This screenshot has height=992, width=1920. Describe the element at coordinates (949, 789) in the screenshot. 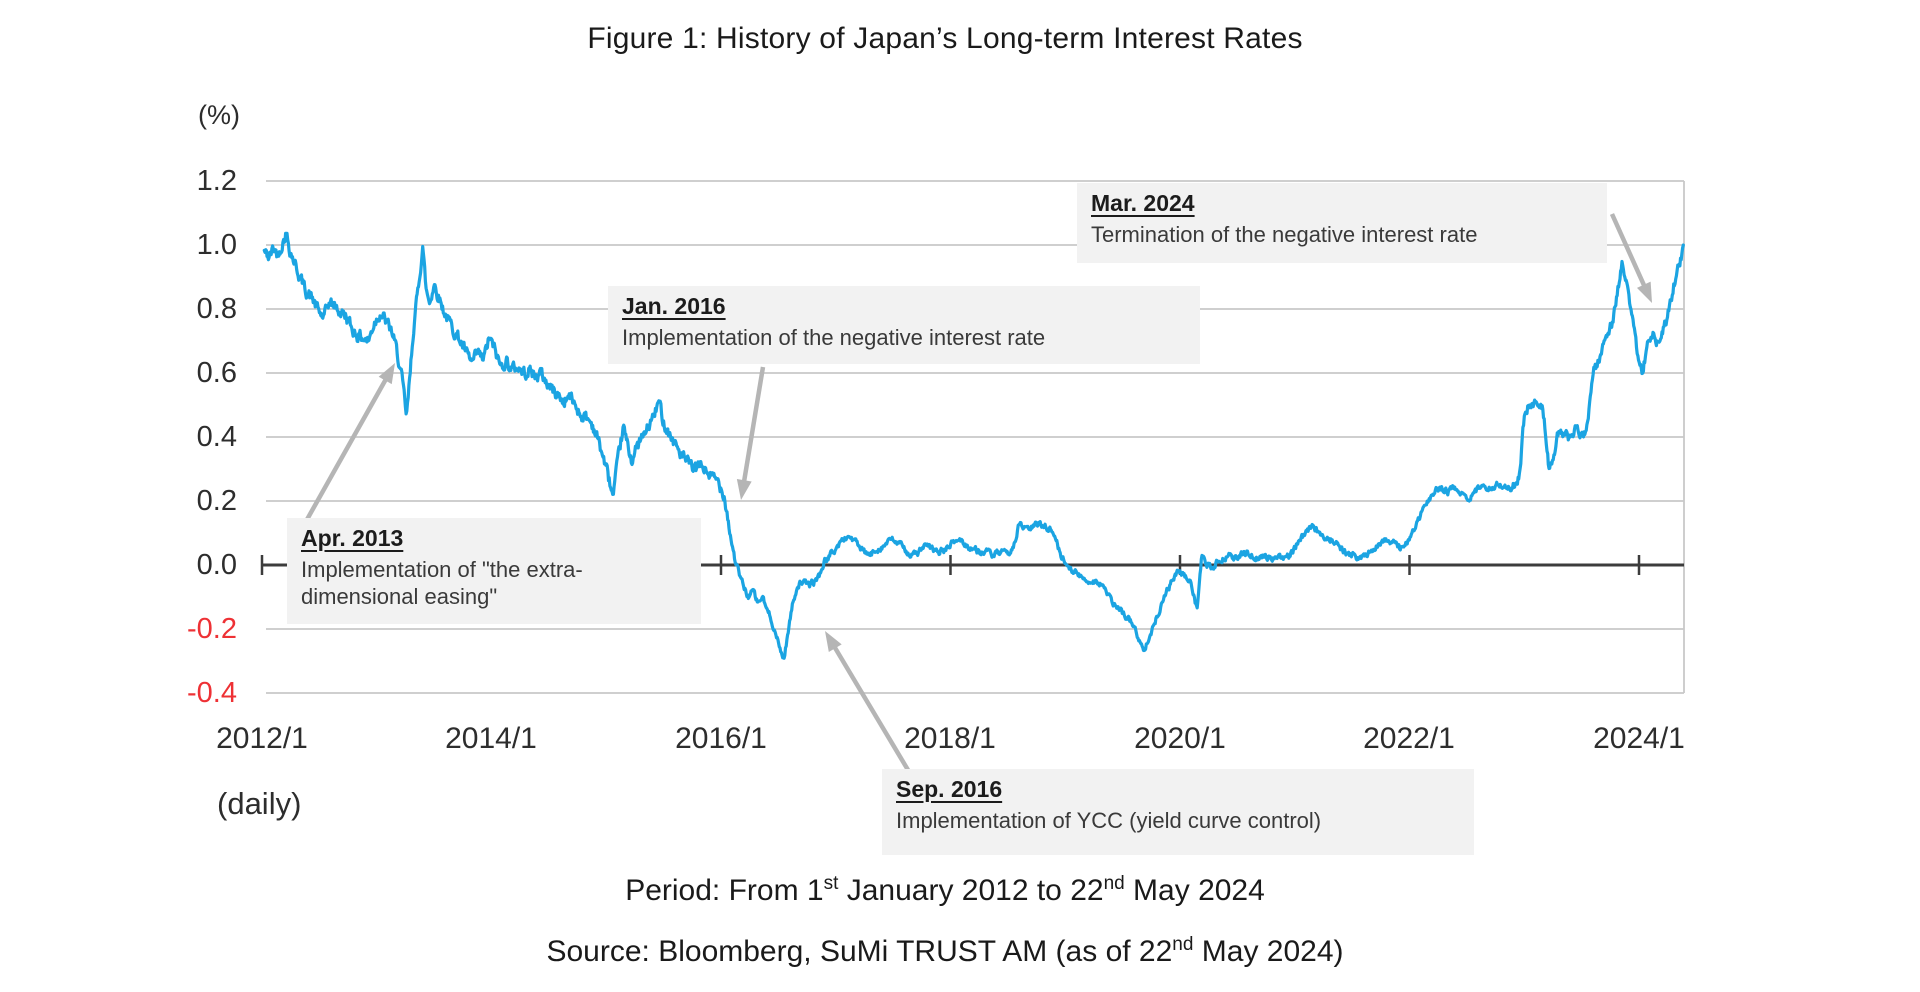

I see `annotation-sep-2016-date: Sep. 2016` at that location.